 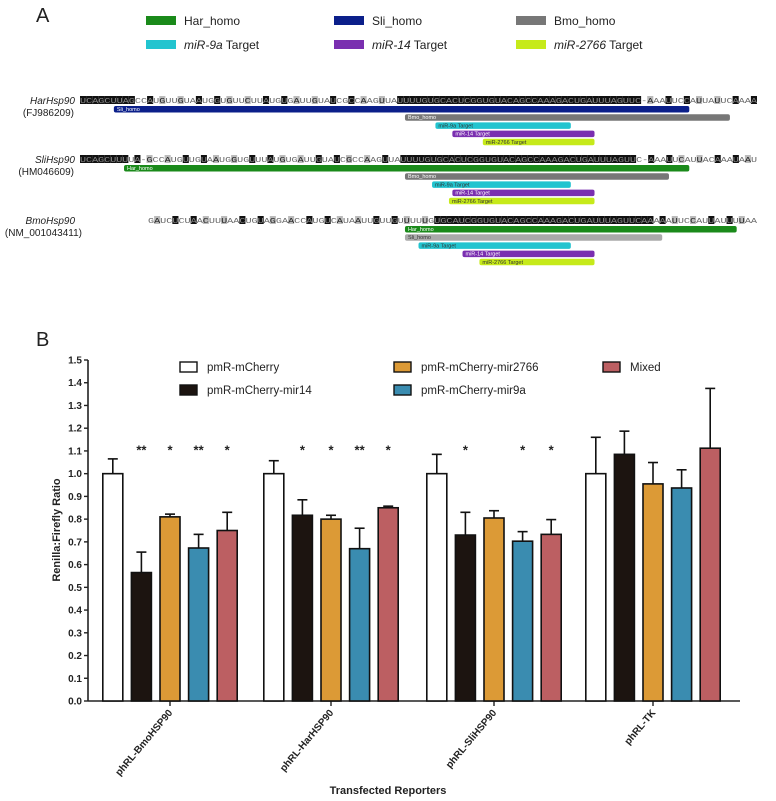 What do you see at coordinates (75, 679) in the screenshot?
I see `y-tick-label: 0.1` at bounding box center [75, 679].